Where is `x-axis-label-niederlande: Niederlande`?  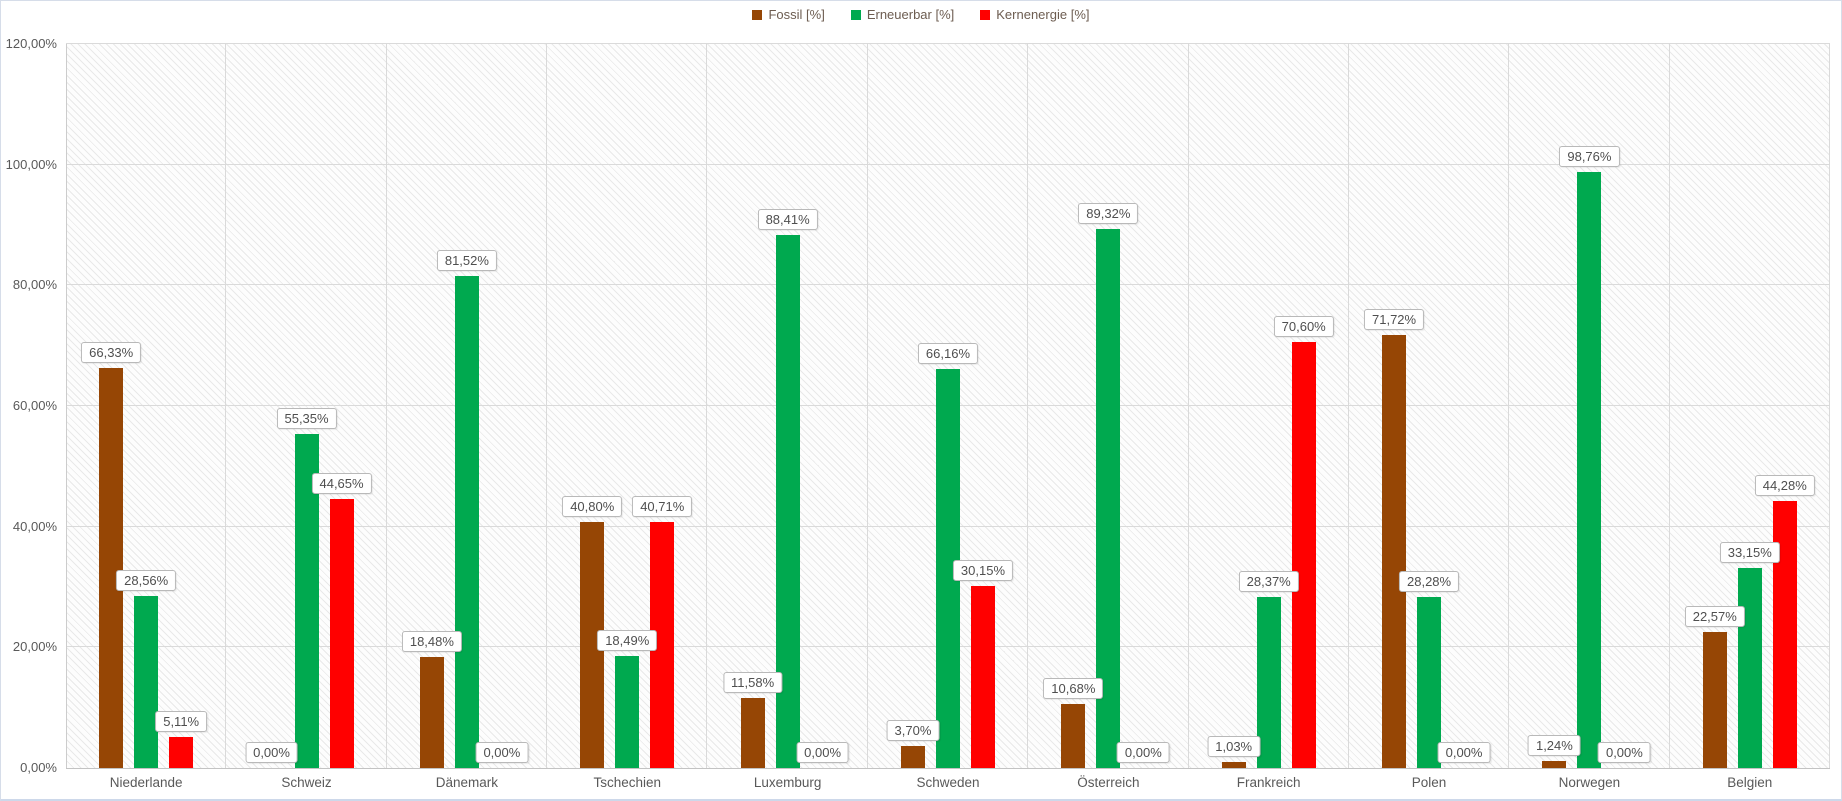
x-axis-label-niederlande: Niederlande is located at coordinates (146, 782).